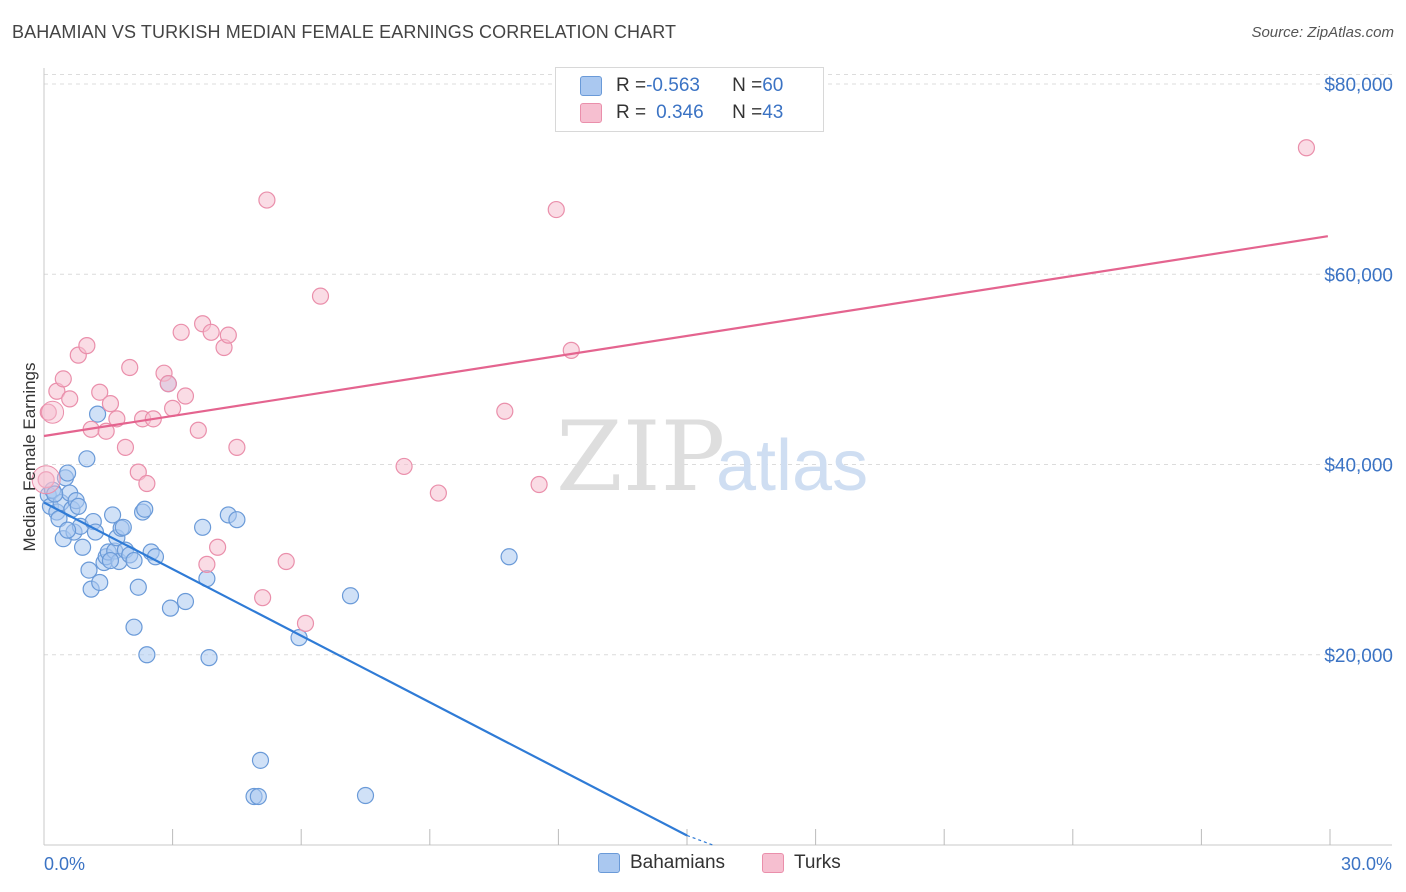 This screenshot has width=1406, height=892. Describe the element at coordinates (64, 864) in the screenshot. I see `x-tick-label-min: 0.0%` at that location.